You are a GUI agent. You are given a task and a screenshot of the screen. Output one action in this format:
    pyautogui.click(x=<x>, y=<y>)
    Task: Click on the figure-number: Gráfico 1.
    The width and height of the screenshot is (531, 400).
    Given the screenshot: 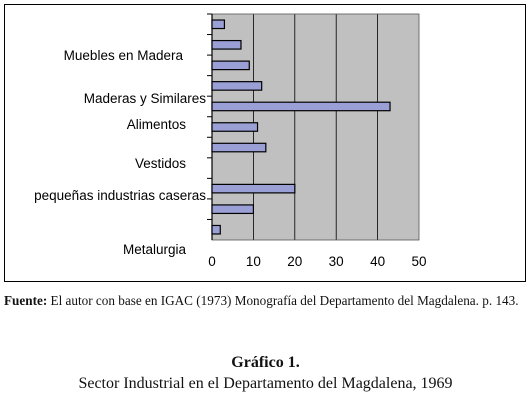 What is the action you would take?
    pyautogui.click(x=265, y=363)
    